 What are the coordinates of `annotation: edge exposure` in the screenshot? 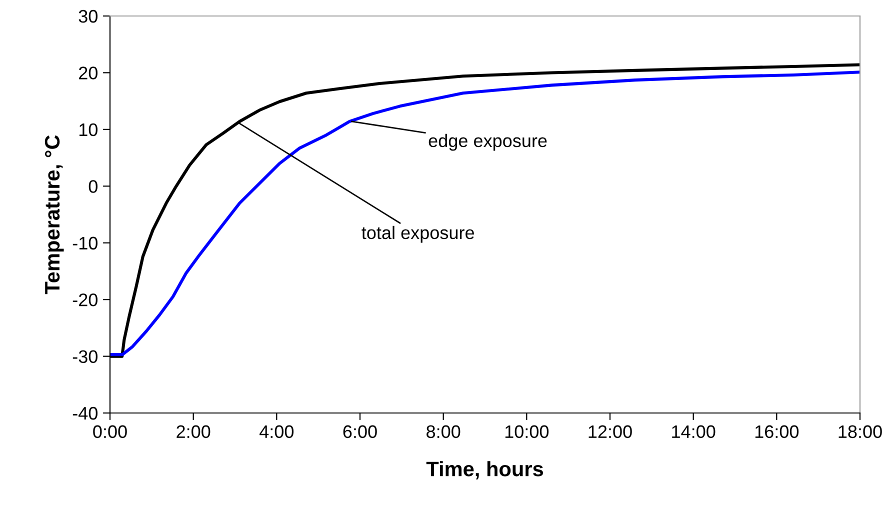 It's located at (487, 142).